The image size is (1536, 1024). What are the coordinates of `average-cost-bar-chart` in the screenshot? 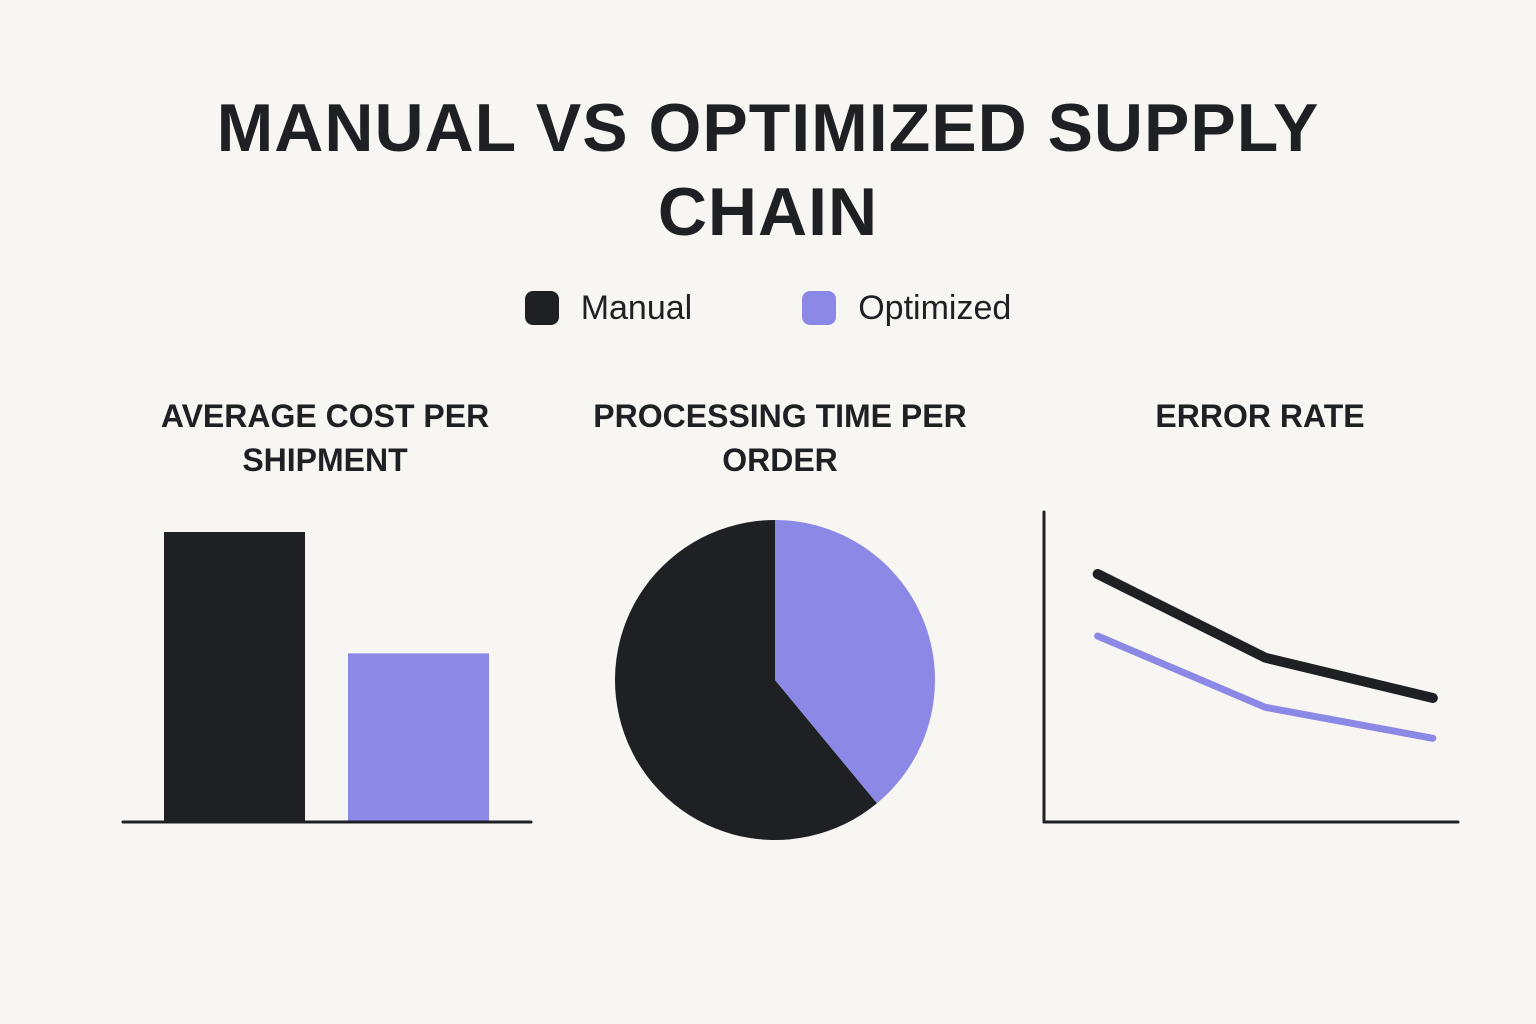 It's located at (327, 678).